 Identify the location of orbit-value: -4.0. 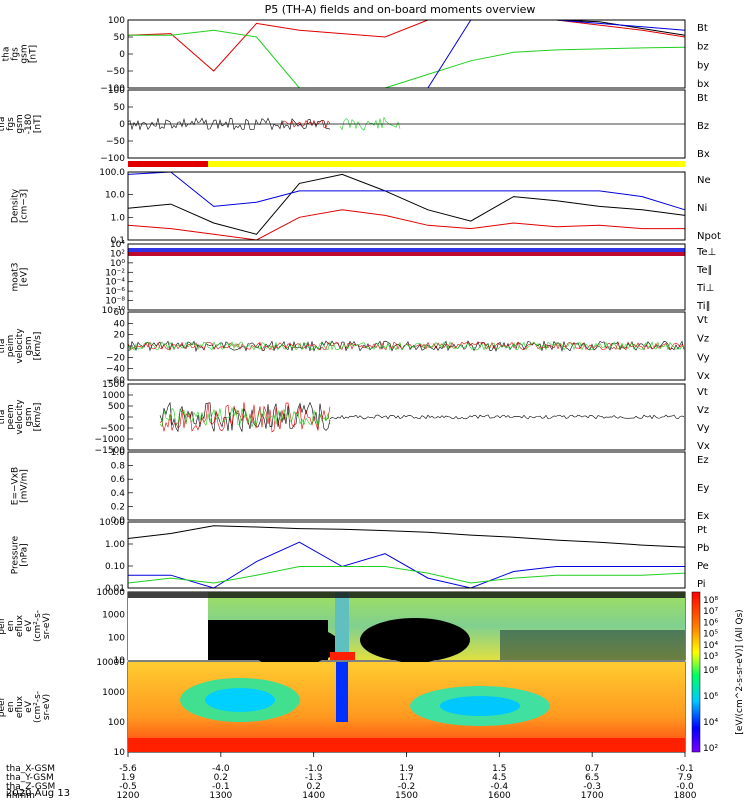
(221, 769).